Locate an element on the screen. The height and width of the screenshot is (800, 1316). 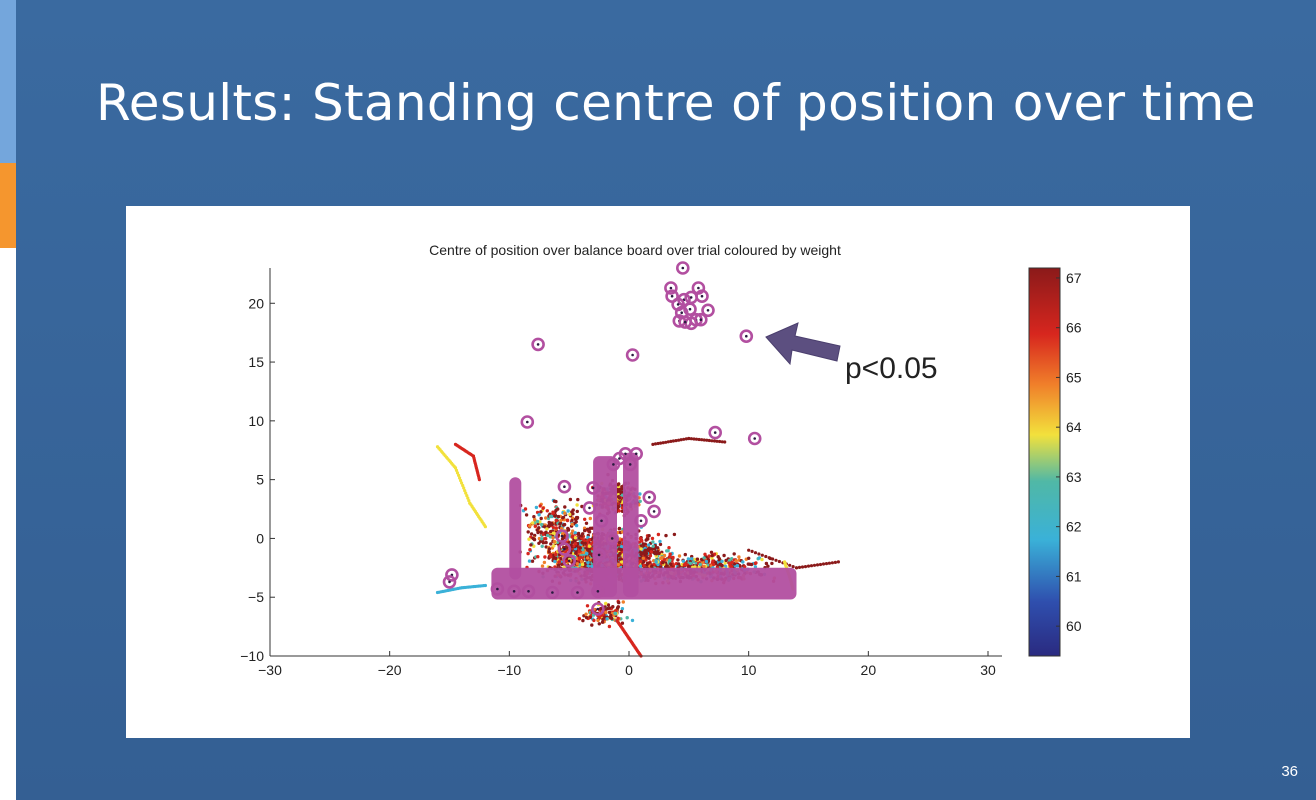
x-tick-label: −20 is located at coordinates (390, 670).